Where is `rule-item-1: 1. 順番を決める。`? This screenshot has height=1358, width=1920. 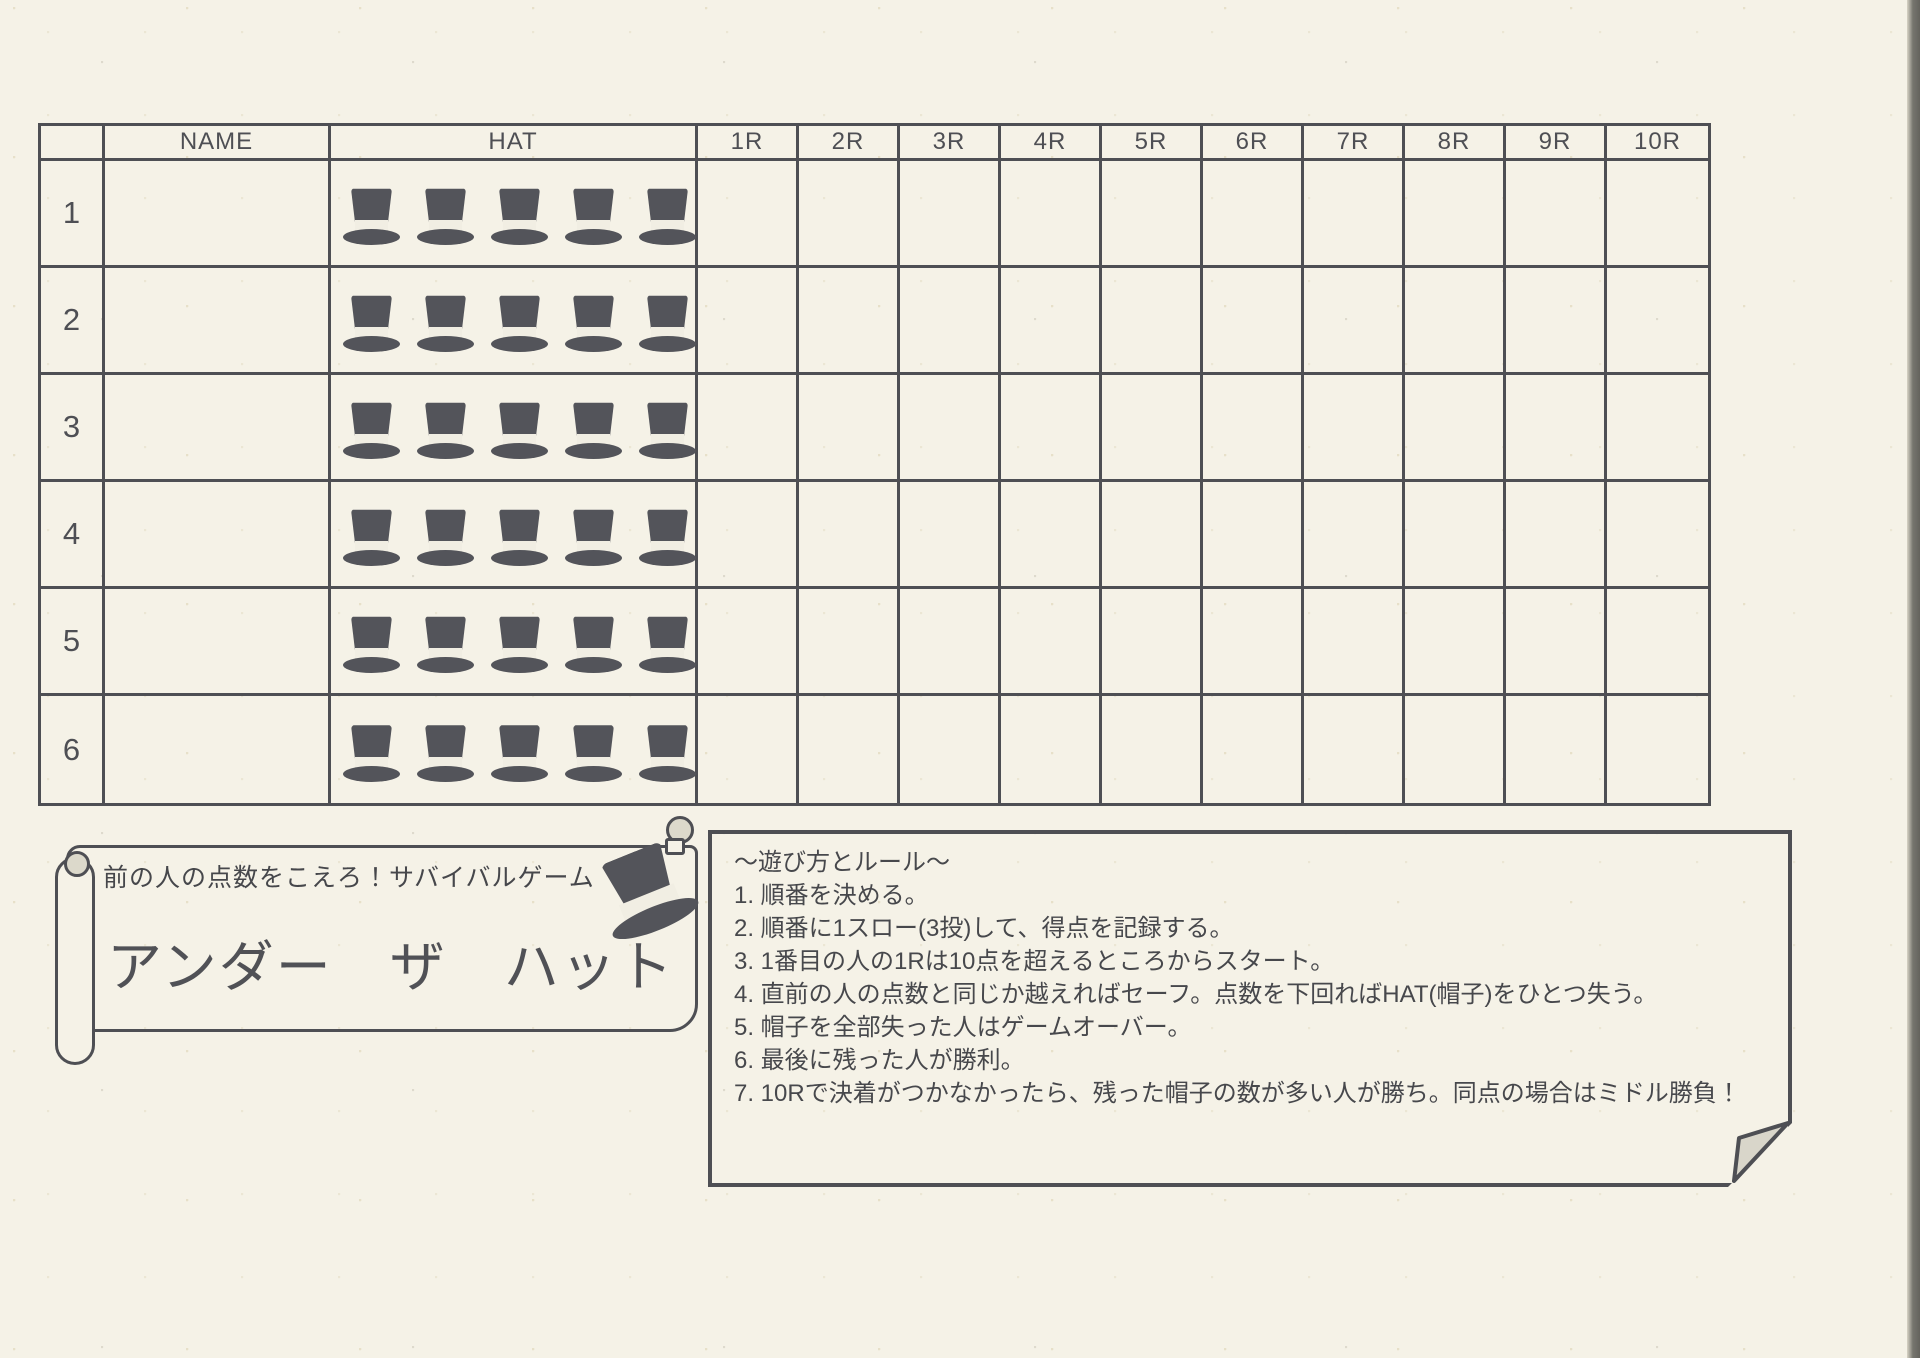
rule-item-1: 1. 順番を決める。 is located at coordinates (831, 895).